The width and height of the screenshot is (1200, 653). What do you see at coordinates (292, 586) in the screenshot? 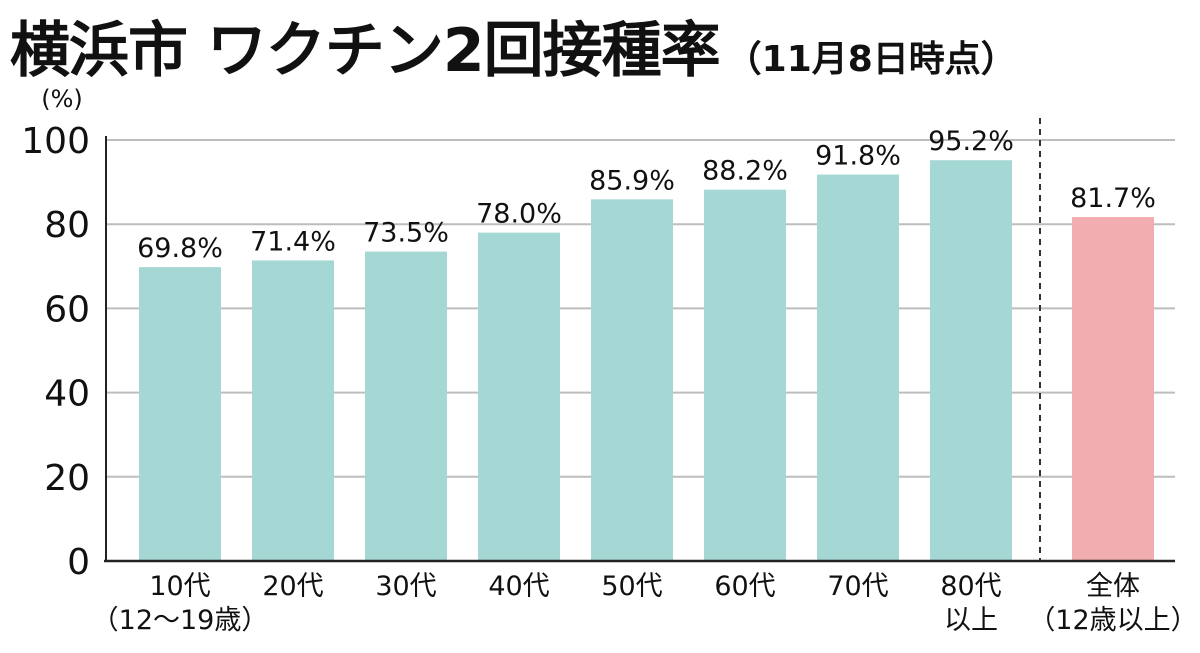
I see `x-category-label: 20代` at bounding box center [292, 586].